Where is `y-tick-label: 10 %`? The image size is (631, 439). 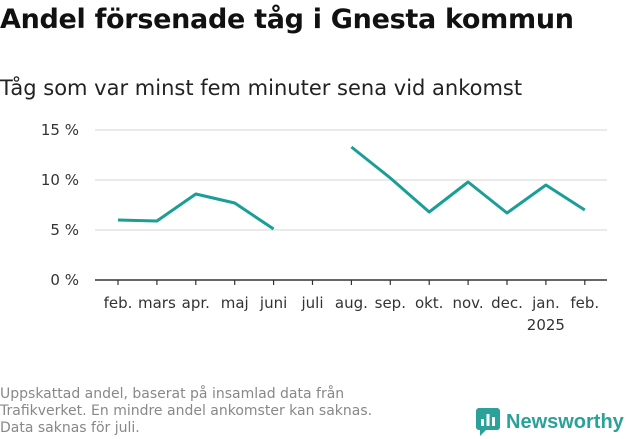
y-tick-label: 10 % is located at coordinates (60, 180).